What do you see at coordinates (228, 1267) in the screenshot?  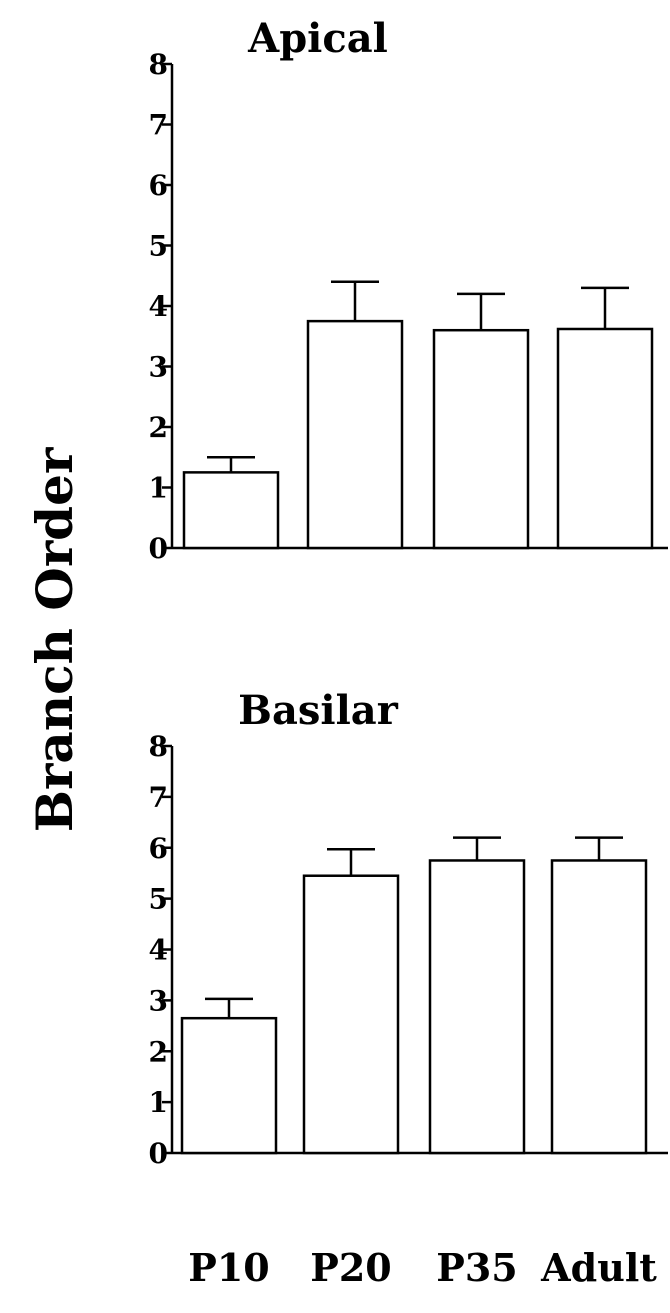 I see `x-tick-label: P10` at bounding box center [228, 1267].